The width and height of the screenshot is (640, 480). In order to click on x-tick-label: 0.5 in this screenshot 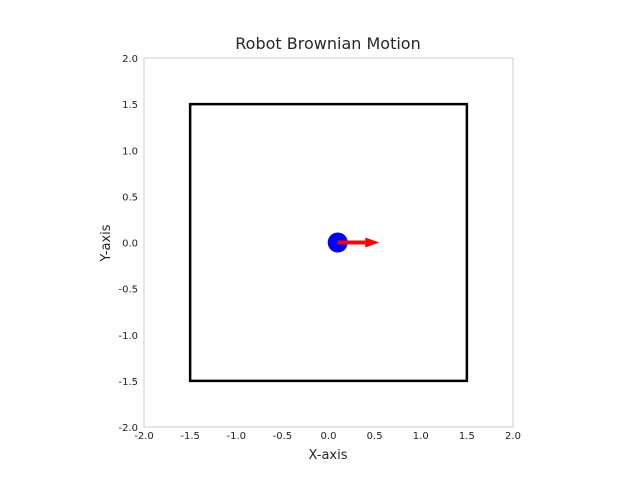, I will do `click(375, 436)`.